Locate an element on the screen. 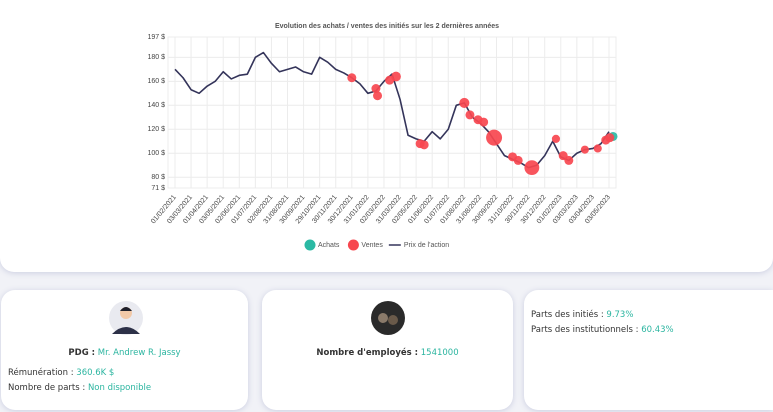 This screenshot has height=412, width=773. legend-label: Prix de l'action is located at coordinates (426, 245).